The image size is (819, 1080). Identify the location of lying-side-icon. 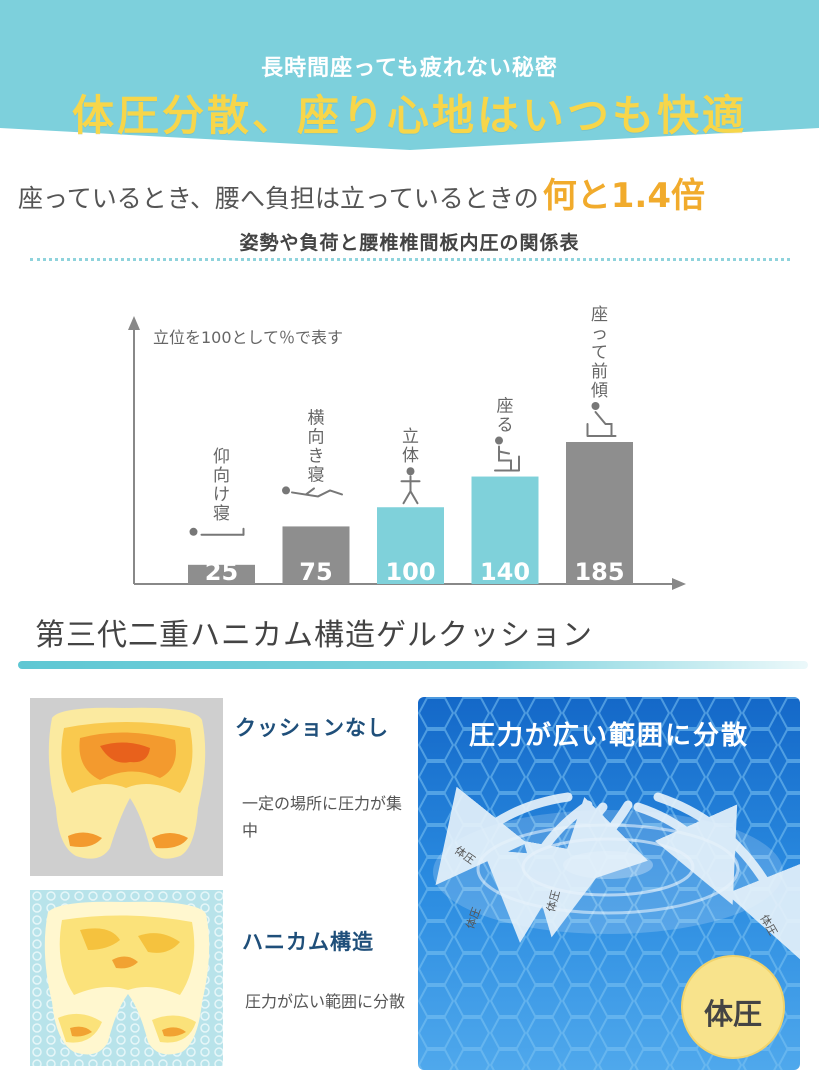
(312, 492).